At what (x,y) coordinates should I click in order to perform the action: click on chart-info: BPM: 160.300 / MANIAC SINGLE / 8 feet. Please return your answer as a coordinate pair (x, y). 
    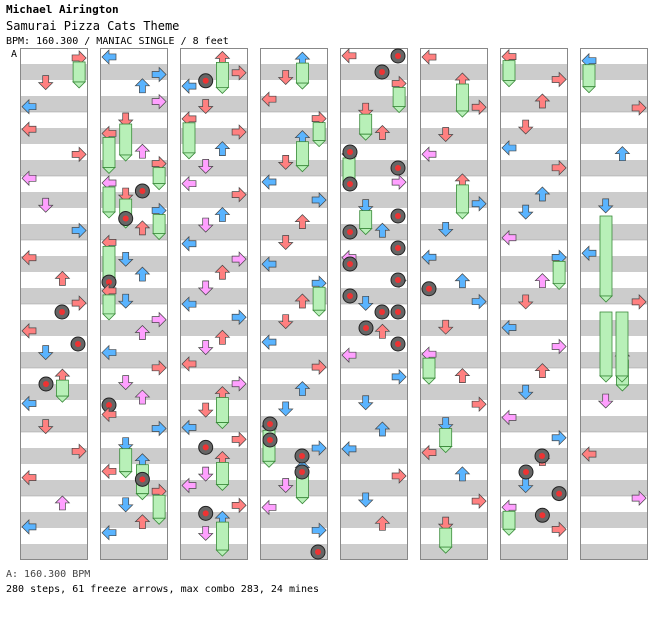
    Looking at the image, I should click on (117, 41).